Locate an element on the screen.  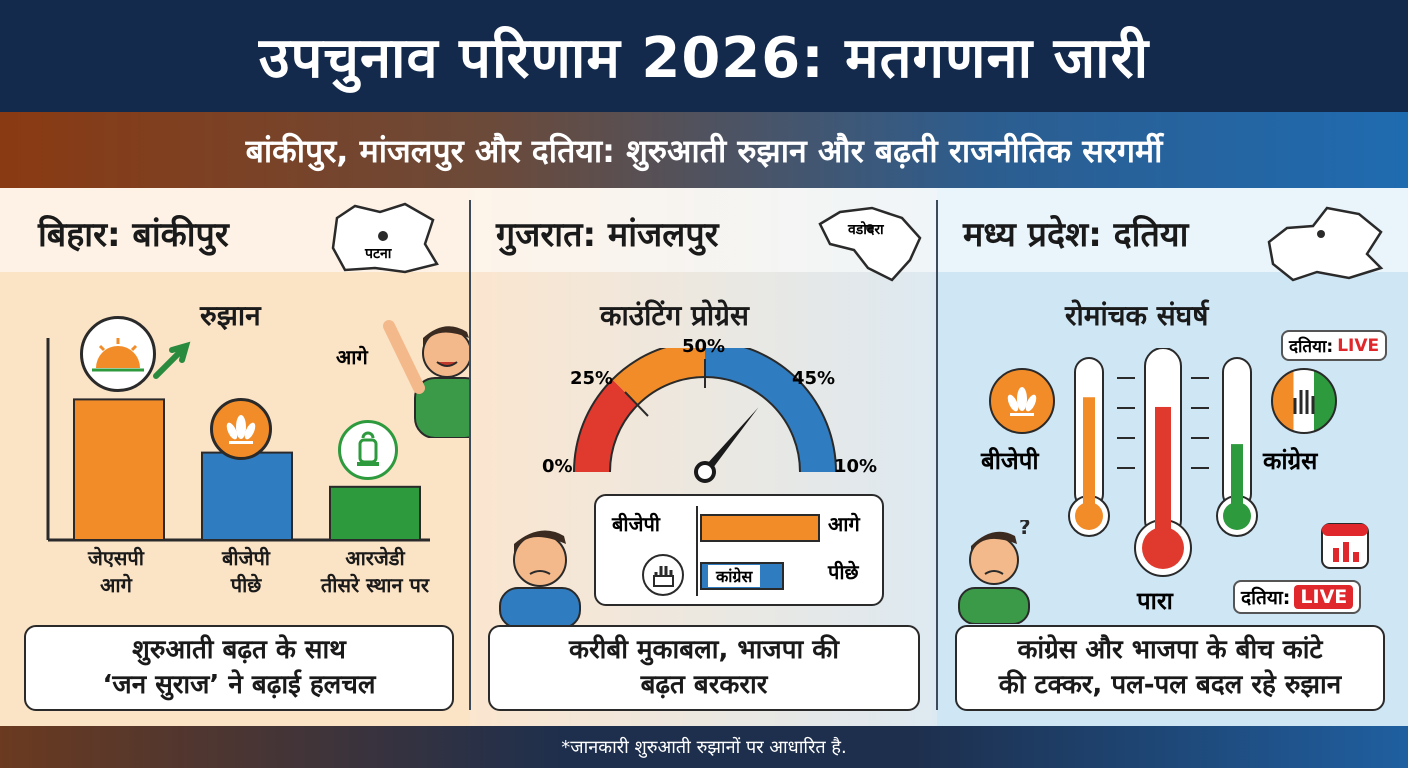
page-title: उपचुनाव परिणाम 2026: मतगणना जारी is located at coordinates (704, 58).